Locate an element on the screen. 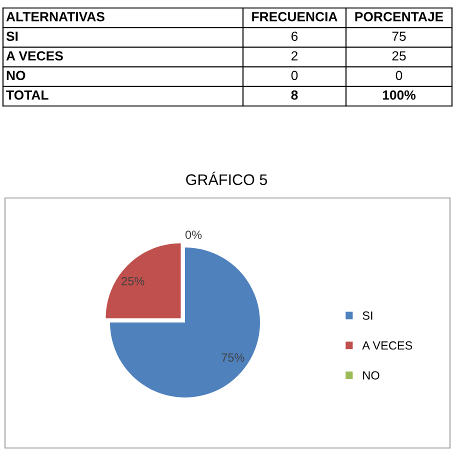  data-label: 75% is located at coordinates (233, 357).